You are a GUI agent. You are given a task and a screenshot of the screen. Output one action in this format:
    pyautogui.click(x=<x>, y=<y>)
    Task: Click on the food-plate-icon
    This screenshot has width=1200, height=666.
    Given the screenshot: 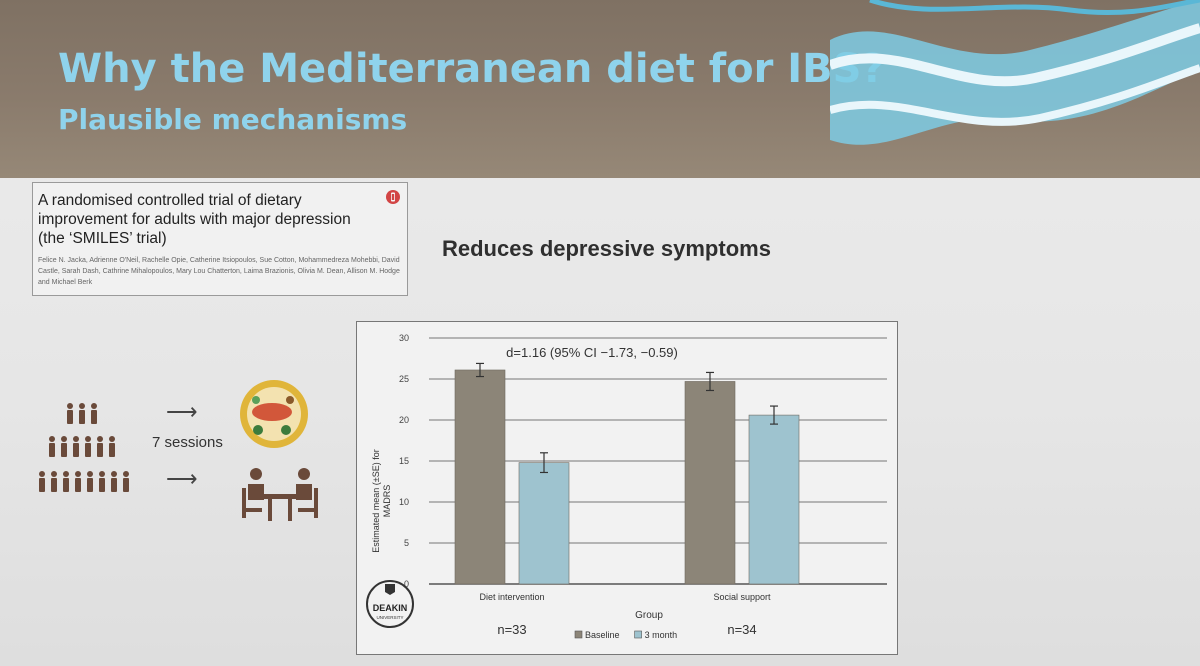 What is the action you would take?
    pyautogui.click(x=274, y=414)
    